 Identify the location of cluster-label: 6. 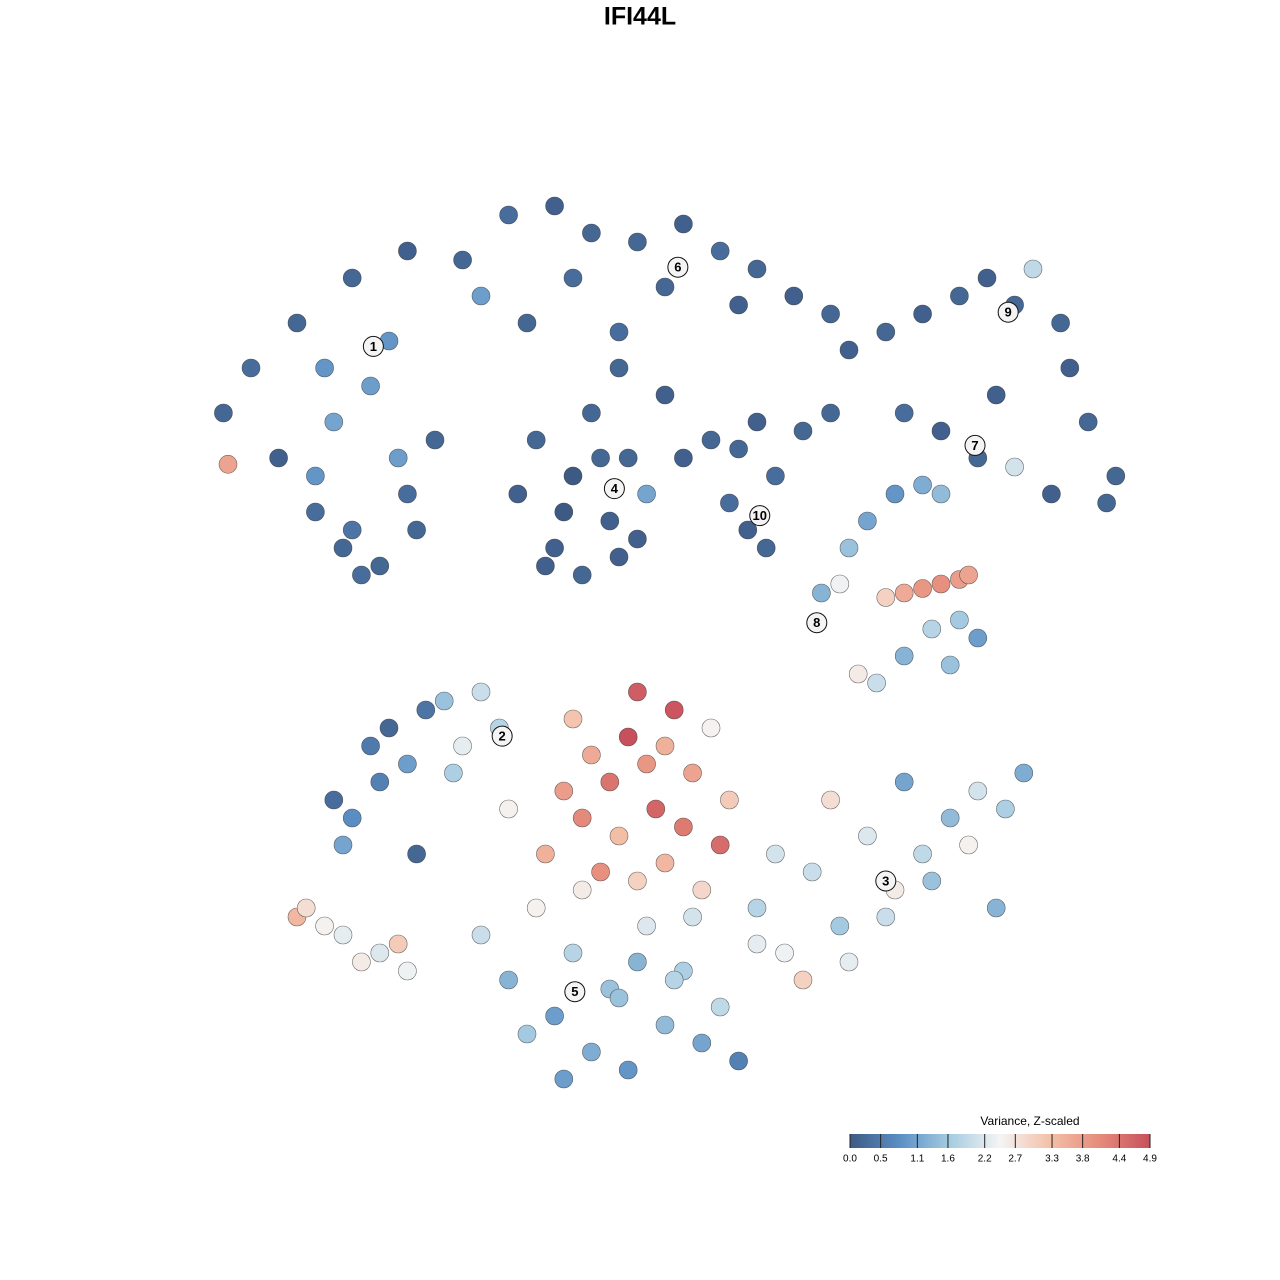
(677, 267).